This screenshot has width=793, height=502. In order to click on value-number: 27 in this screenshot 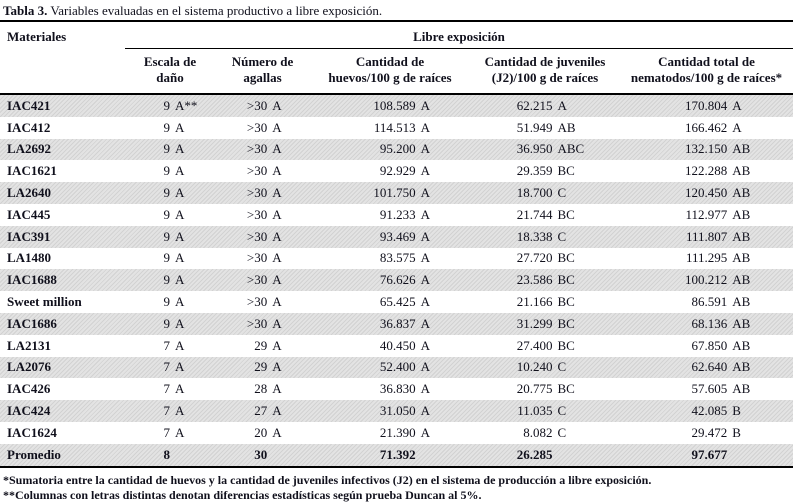, I will do `click(261, 411)`.